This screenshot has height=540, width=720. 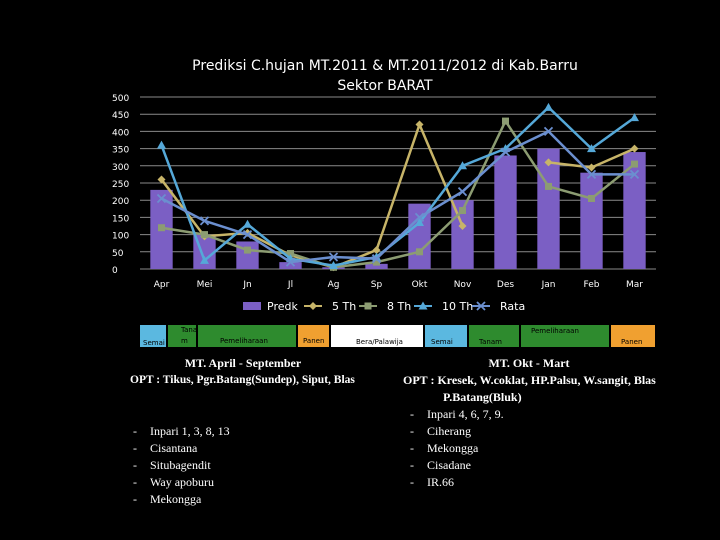 I want to click on x-tick-label: Mei, so click(x=205, y=285).